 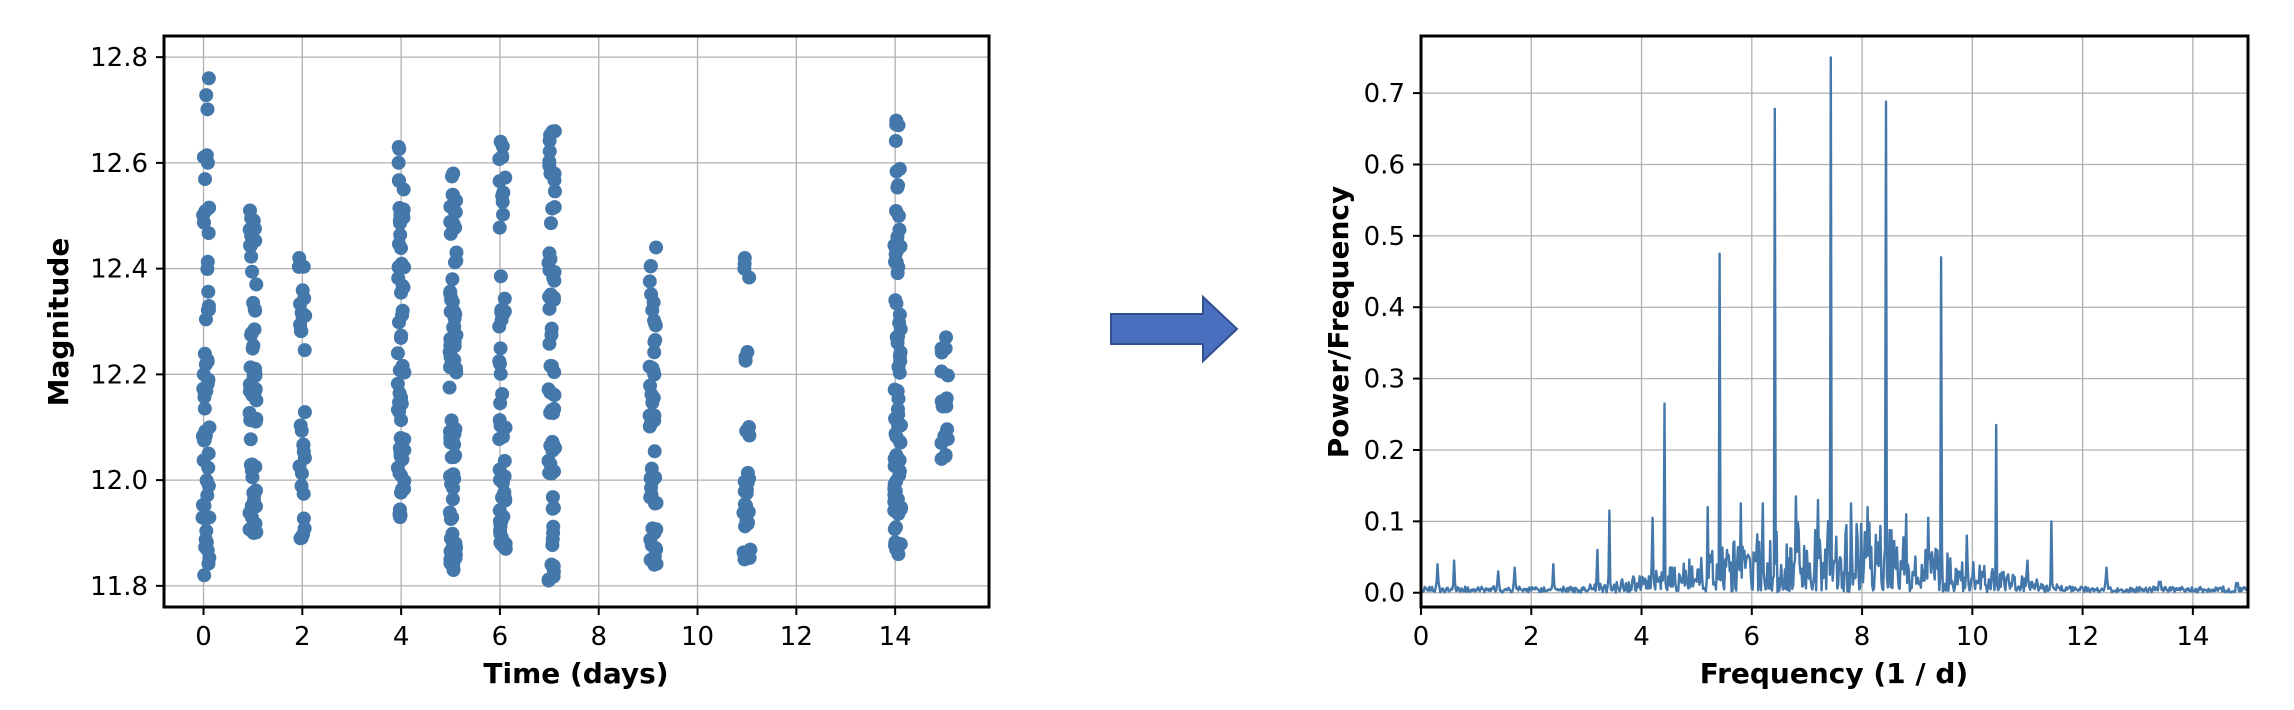 What do you see at coordinates (1384, 451) in the screenshot?
I see `y-tick-label: 0.2` at bounding box center [1384, 451].